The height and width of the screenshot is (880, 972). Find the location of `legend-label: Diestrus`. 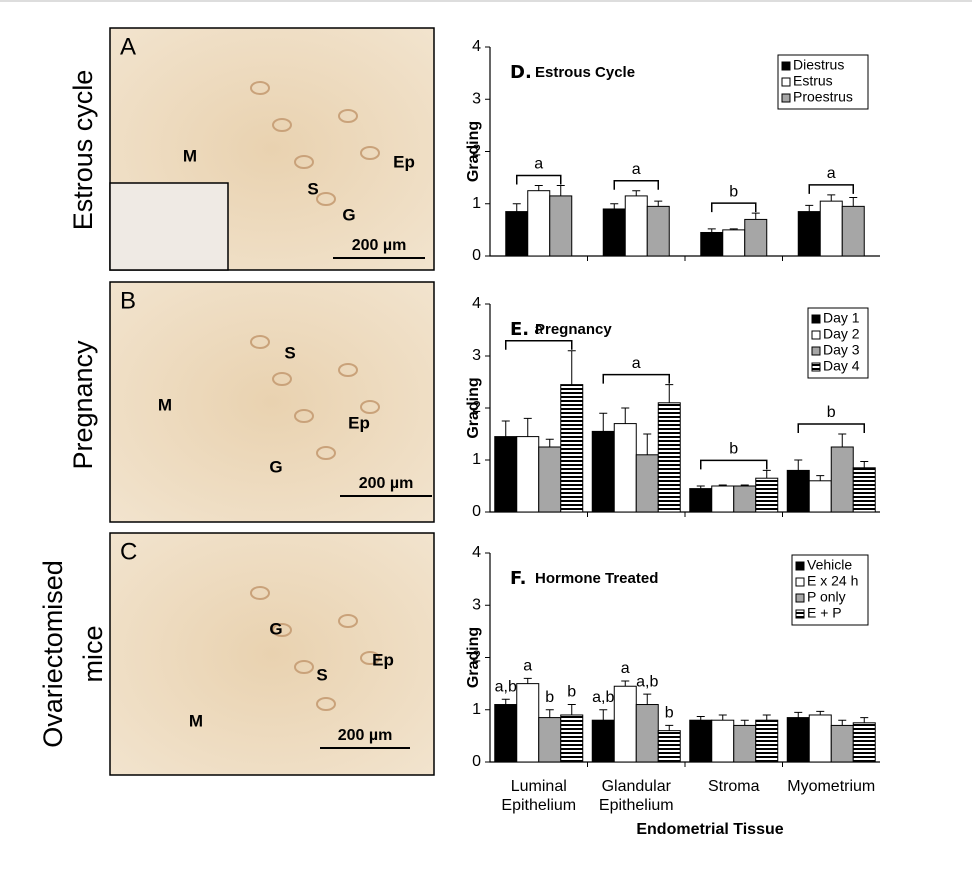

legend-label: Diestrus is located at coordinates (818, 65).